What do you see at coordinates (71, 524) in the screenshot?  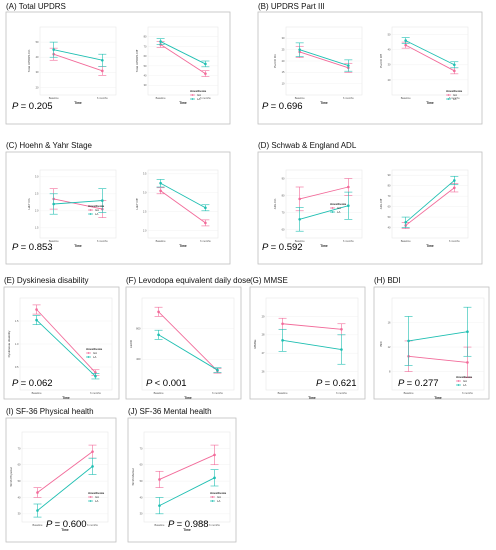 I see `p-value-number: = 0.600` at bounding box center [71, 524].